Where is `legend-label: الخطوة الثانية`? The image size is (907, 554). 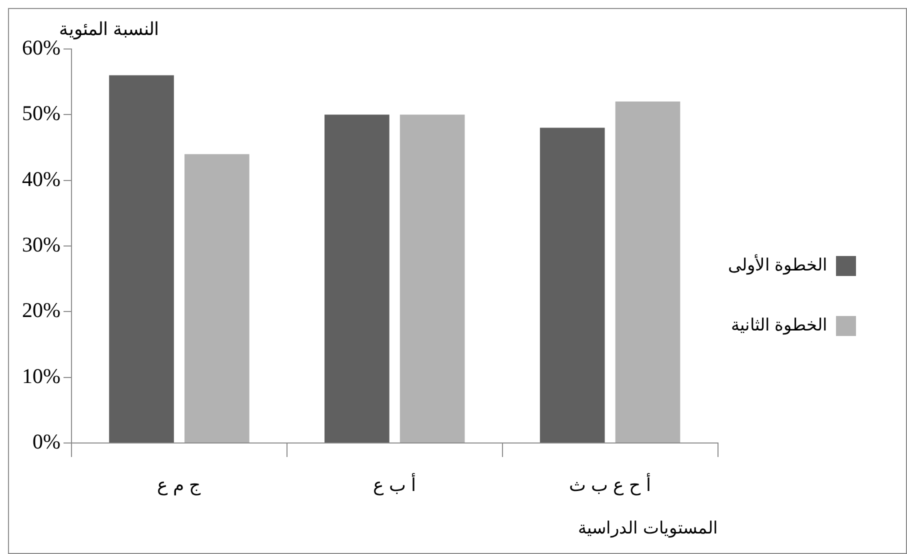 legend-label: الخطوة الثانية is located at coordinates (779, 326).